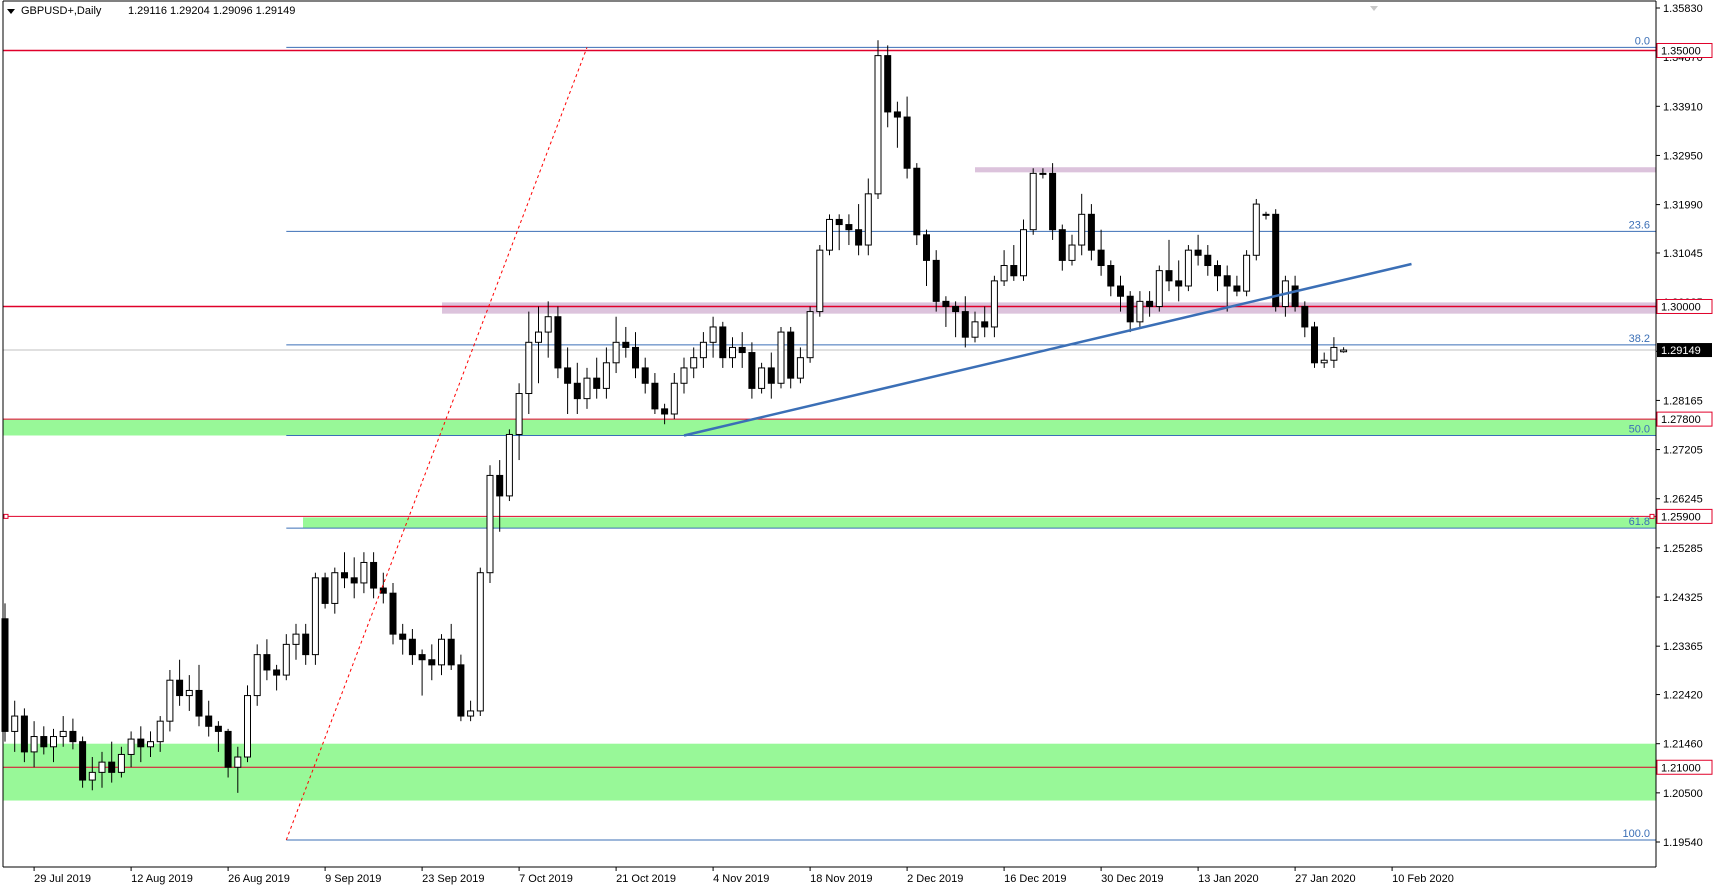  What do you see at coordinates (11, 11) in the screenshot?
I see `dropdown-triangle-icon` at bounding box center [11, 11].